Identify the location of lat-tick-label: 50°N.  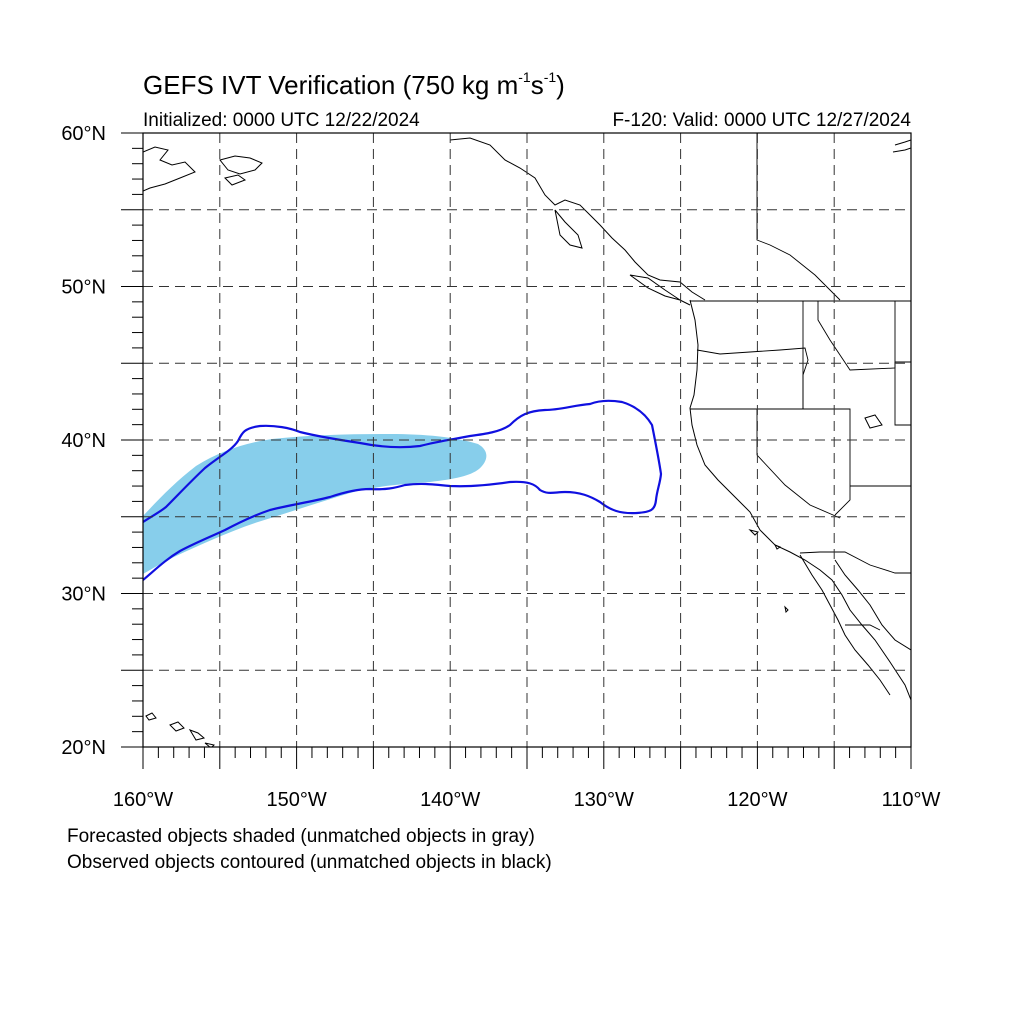
(83, 288).